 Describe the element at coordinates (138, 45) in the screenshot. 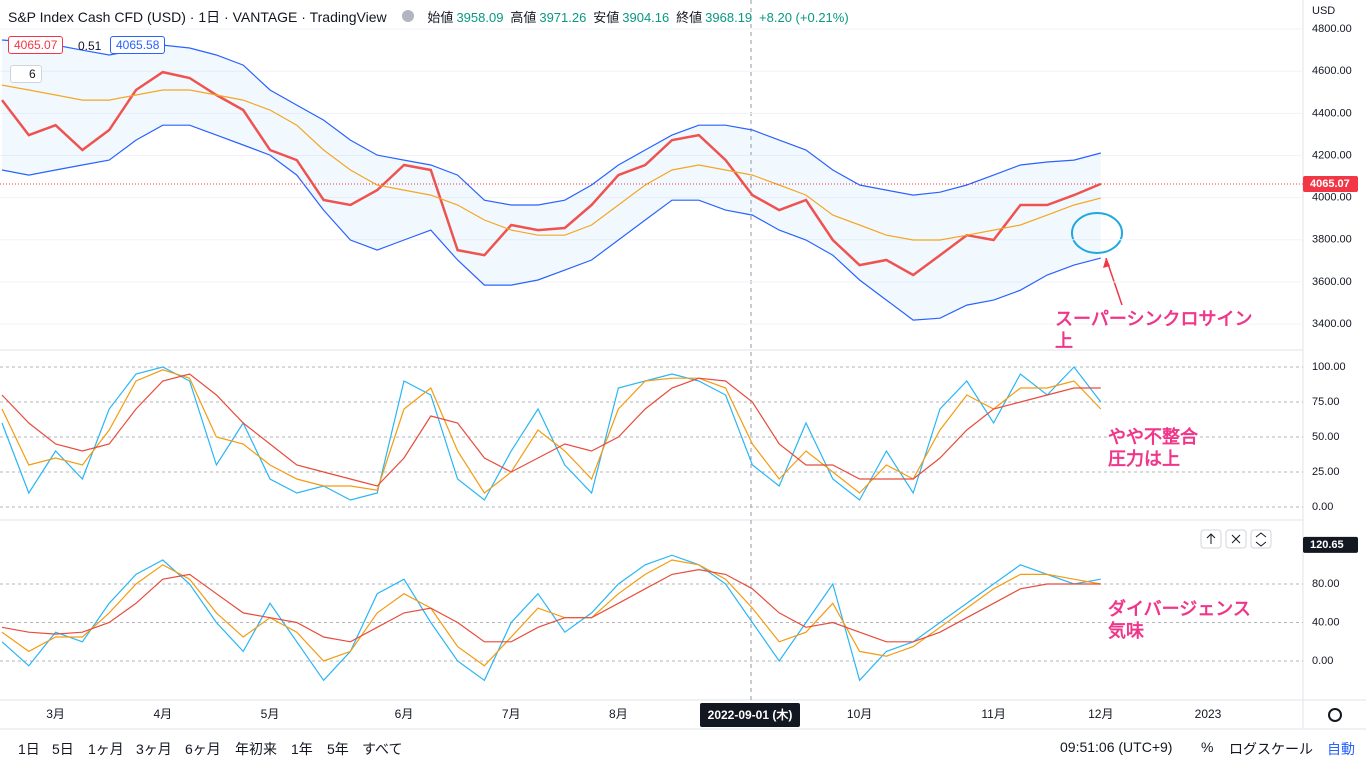

I see `indicator-value: 4065.58` at that location.